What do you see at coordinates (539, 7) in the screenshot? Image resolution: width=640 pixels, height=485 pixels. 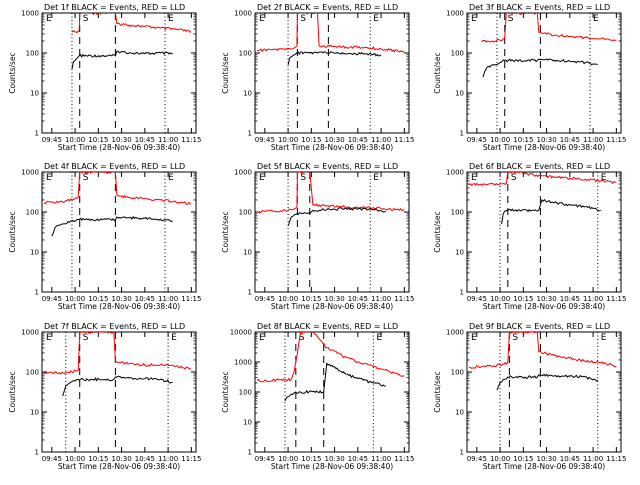 I see `panel-title: Det 3f BLACK = Events, RED = LLD` at bounding box center [539, 7].